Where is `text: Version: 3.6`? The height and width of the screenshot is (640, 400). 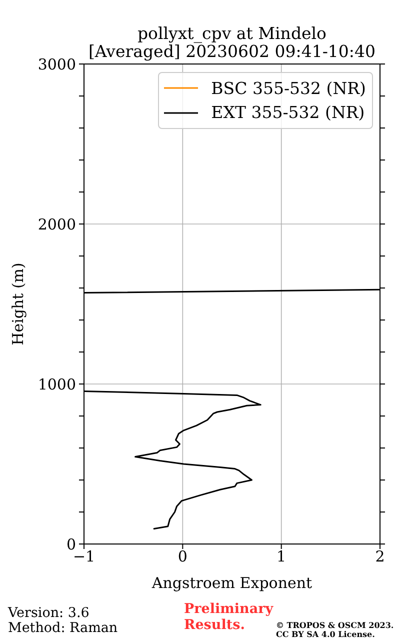
text: Version: 3.6 is located at coordinates (49, 613).